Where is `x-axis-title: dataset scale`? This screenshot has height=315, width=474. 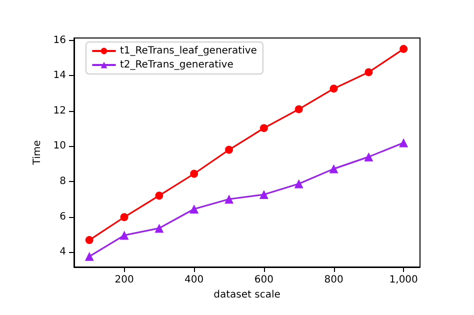
x-axis-title: dataset scale is located at coordinates (247, 294).